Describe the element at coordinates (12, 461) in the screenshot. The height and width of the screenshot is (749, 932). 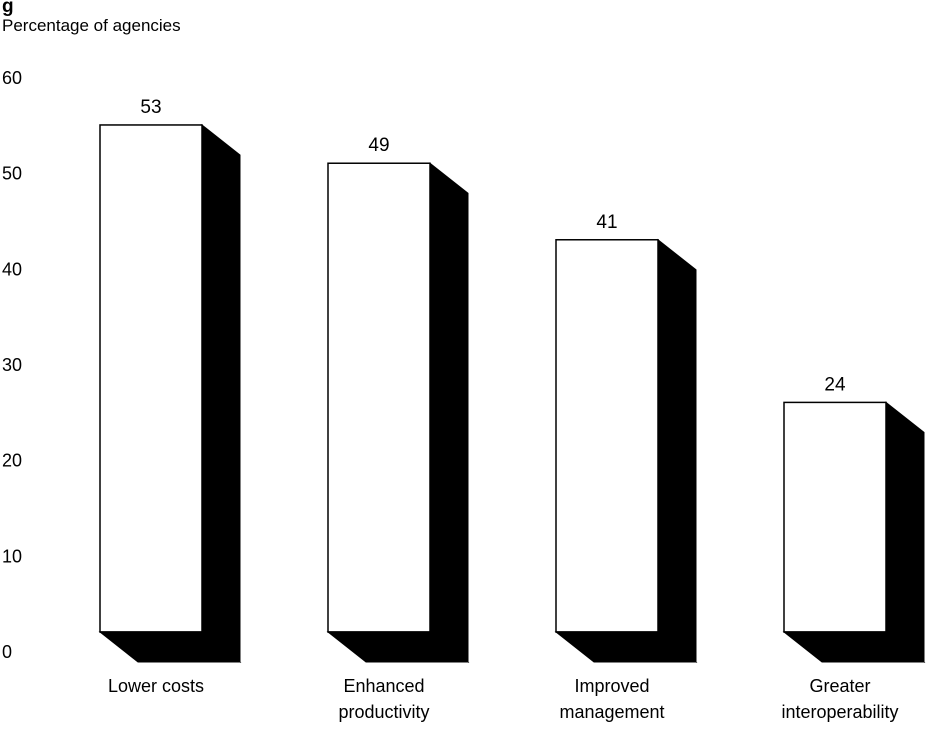
I see `y-tick-label-2: 20` at that location.